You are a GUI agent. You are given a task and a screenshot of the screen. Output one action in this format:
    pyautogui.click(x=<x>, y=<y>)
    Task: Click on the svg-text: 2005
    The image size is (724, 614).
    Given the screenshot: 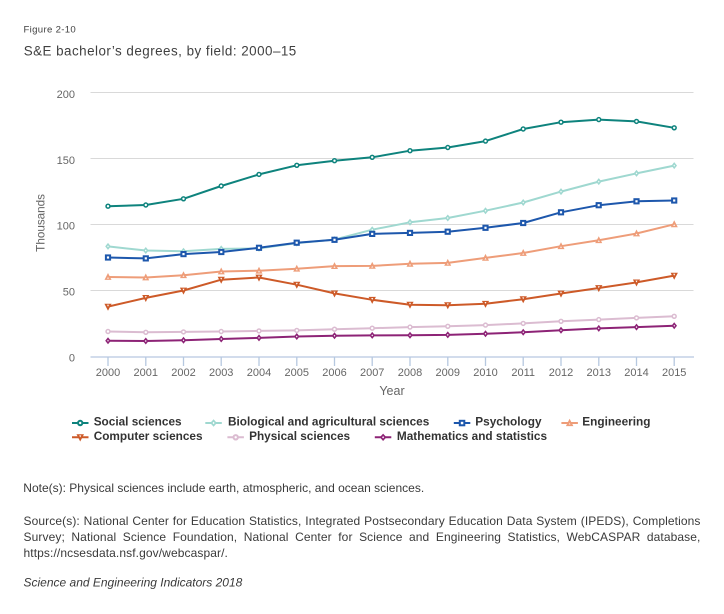 What is the action you would take?
    pyautogui.click(x=297, y=373)
    